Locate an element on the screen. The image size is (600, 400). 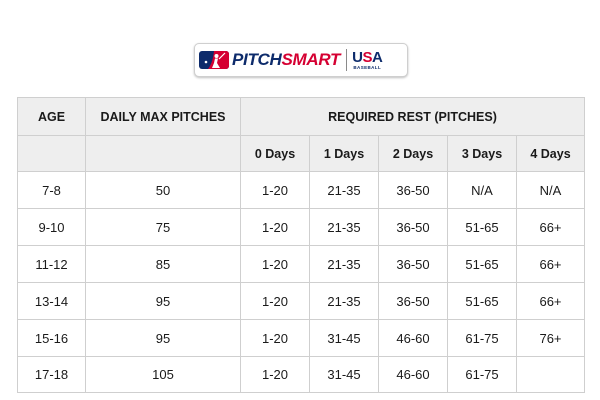
age-cell: 11-12 is located at coordinates (51, 264).